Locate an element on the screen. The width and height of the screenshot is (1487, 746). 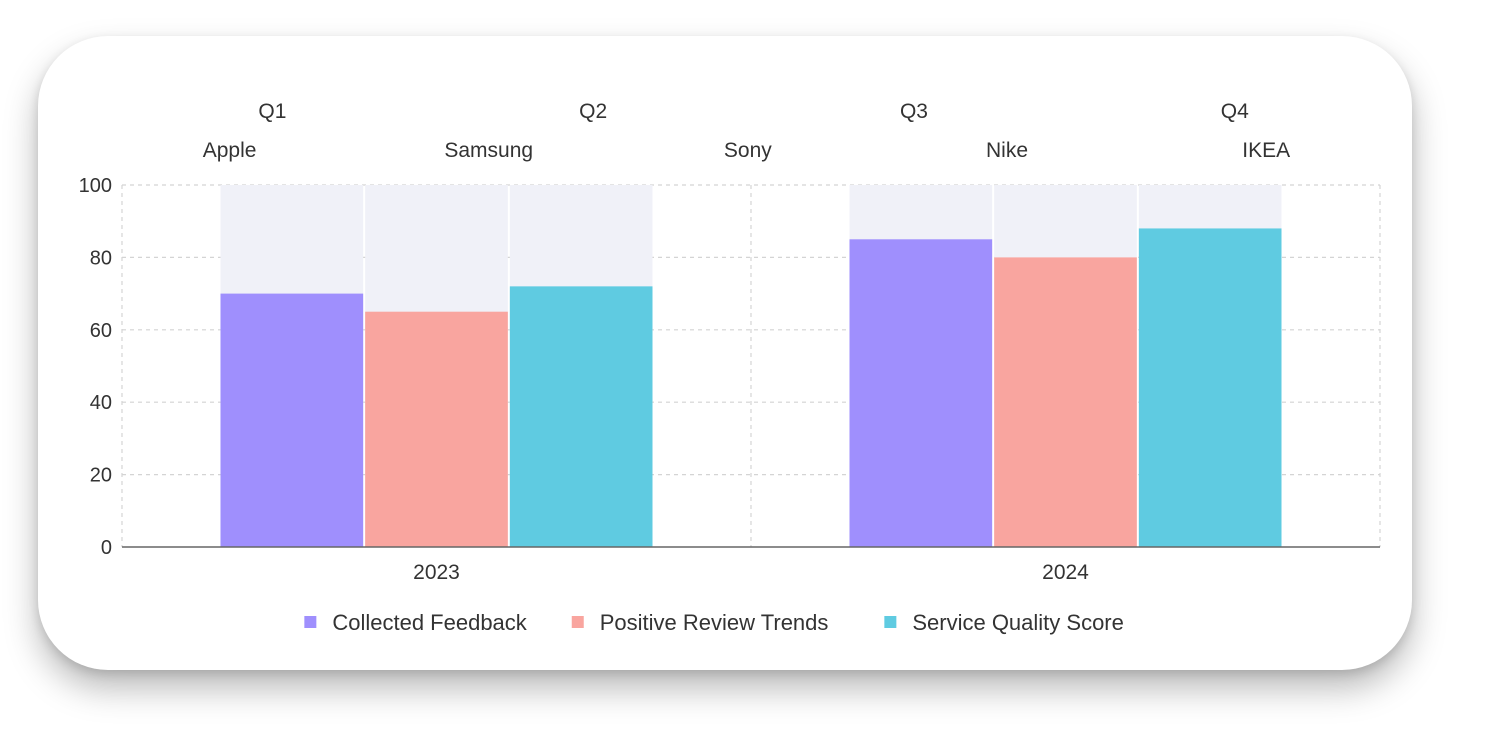
top-axis-quarter-Q3: Q3 is located at coordinates (914, 111).